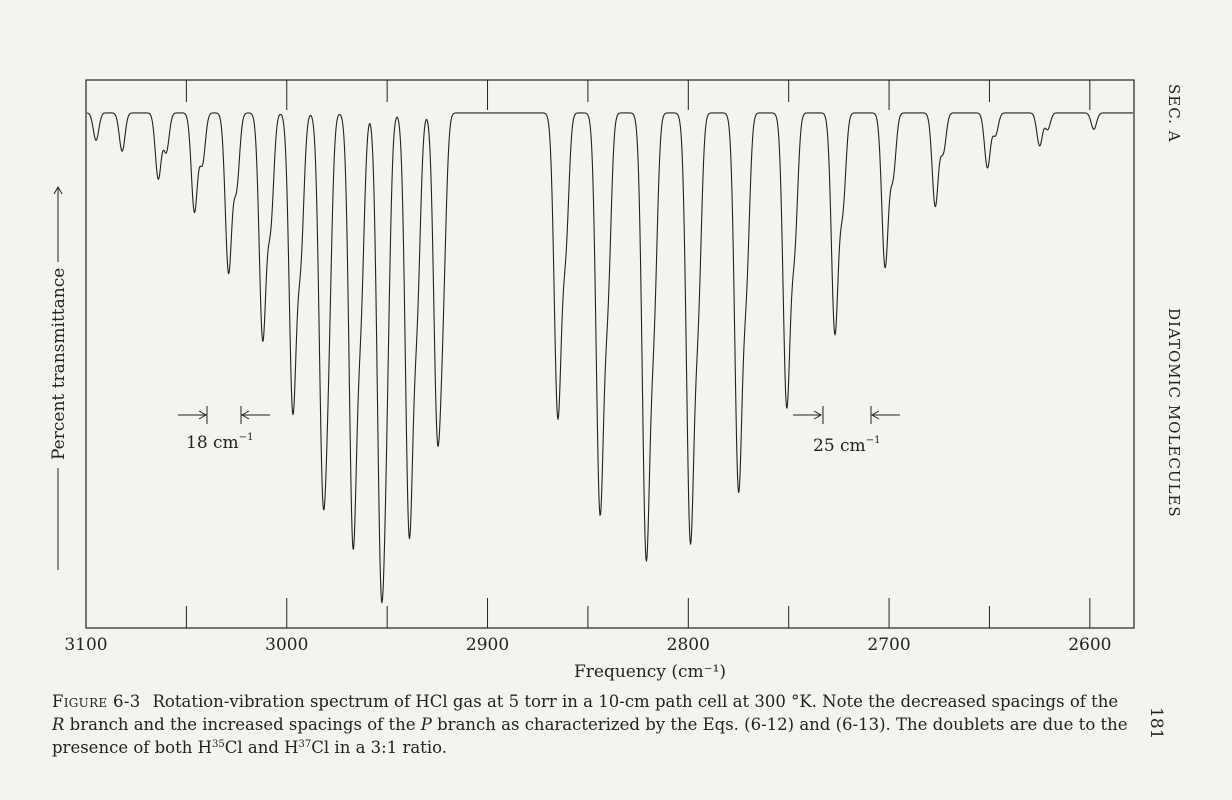 This screenshot has width=1232, height=800. I want to click on caption-label: Figure 6-3, so click(96, 701).